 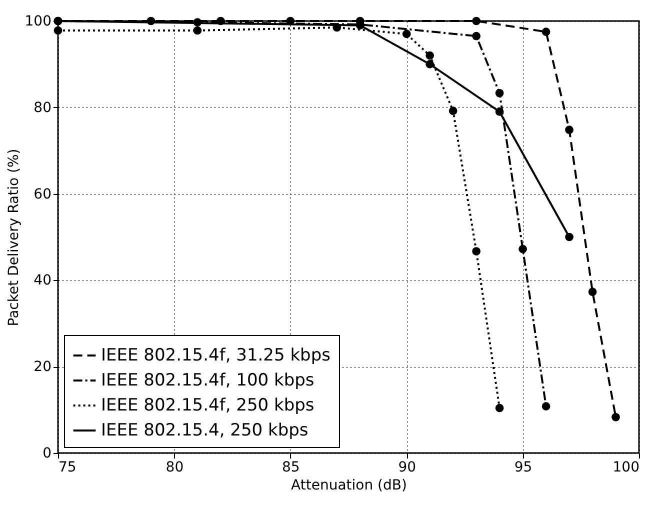 What do you see at coordinates (349, 486) in the screenshot?
I see `x-axis-title: Attenuation (dB)` at bounding box center [349, 486].